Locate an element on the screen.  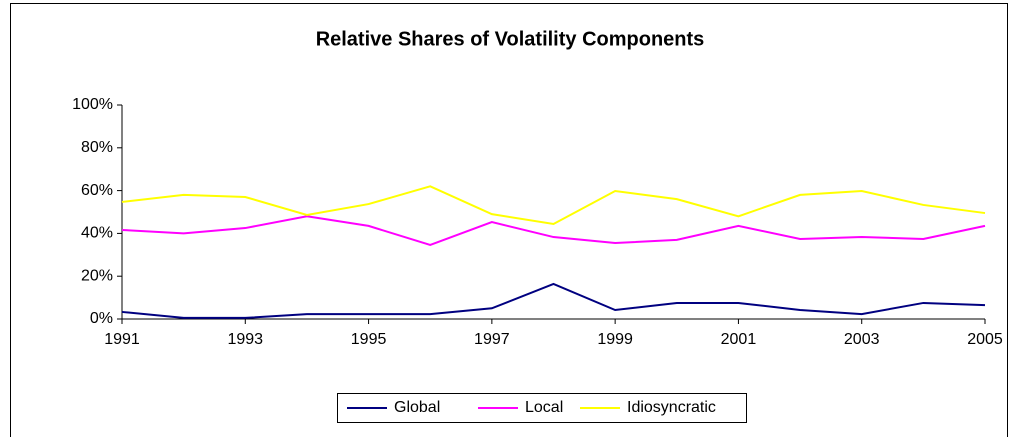
x-tick-label: 2005 is located at coordinates (985, 339).